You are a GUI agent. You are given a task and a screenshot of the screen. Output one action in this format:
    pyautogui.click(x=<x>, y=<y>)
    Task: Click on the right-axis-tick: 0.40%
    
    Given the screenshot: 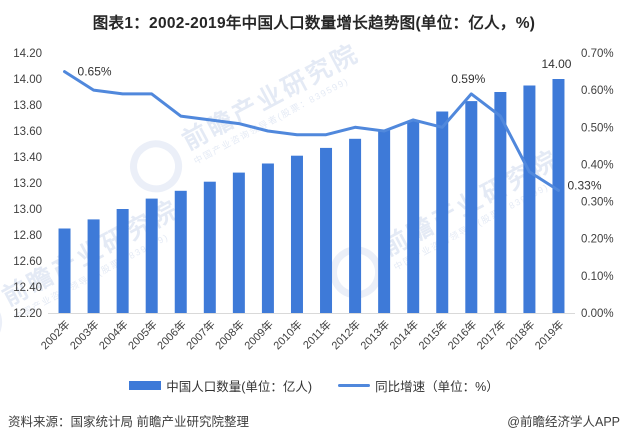 What is the action you would take?
    pyautogui.click(x=597, y=165)
    